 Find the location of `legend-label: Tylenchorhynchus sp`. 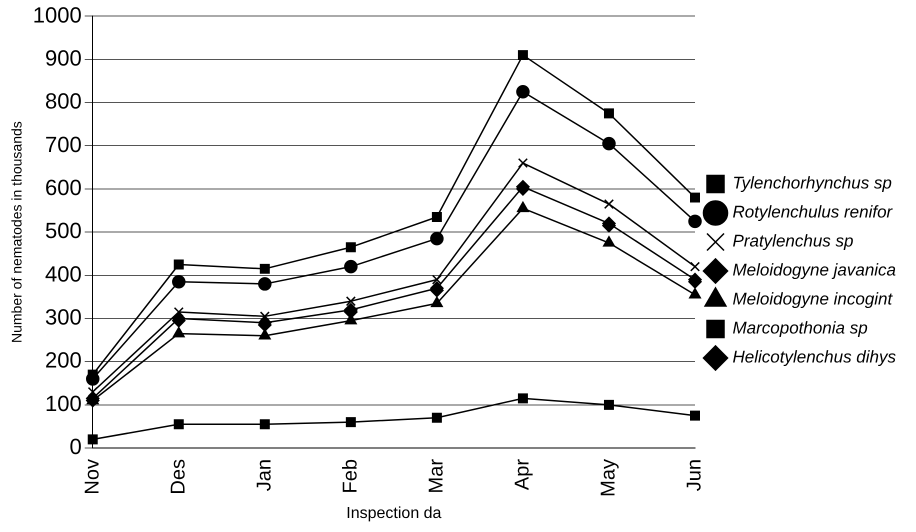

legend-label: Tylenchorhynchus sp is located at coordinates (812, 183).